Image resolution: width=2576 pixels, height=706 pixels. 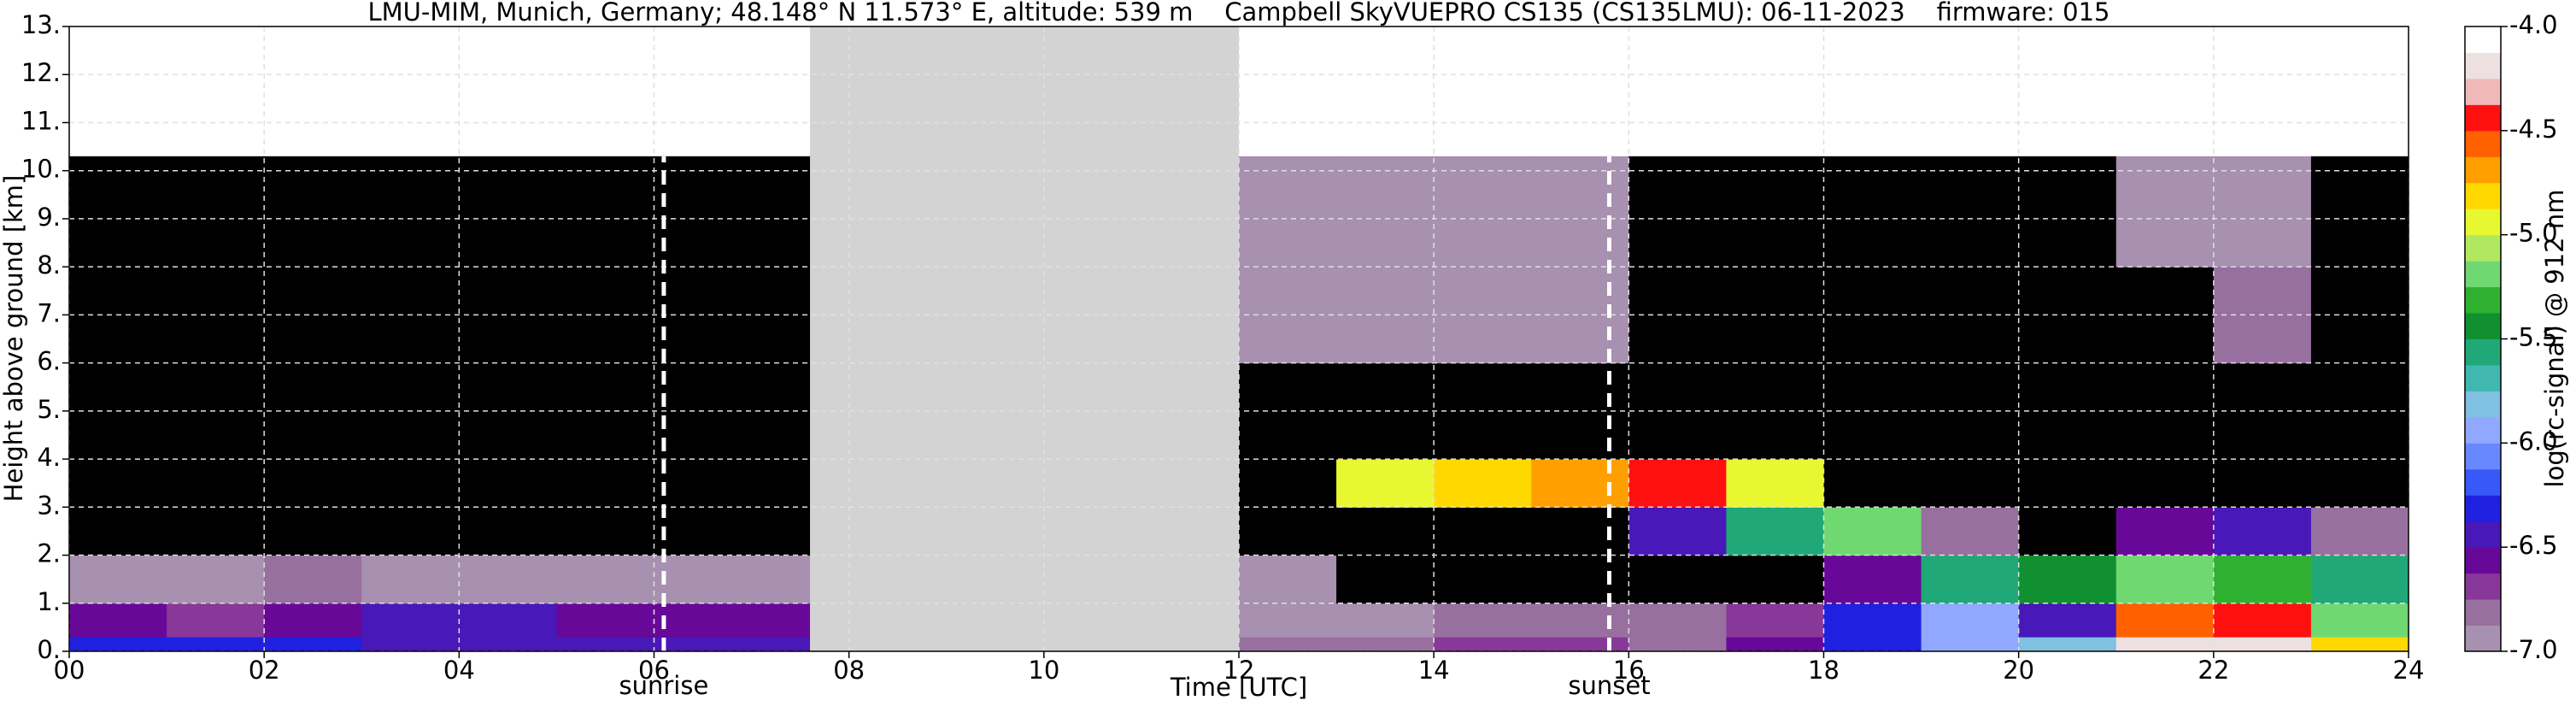 I want to click on y-tick-label: 8., so click(x=49, y=264).